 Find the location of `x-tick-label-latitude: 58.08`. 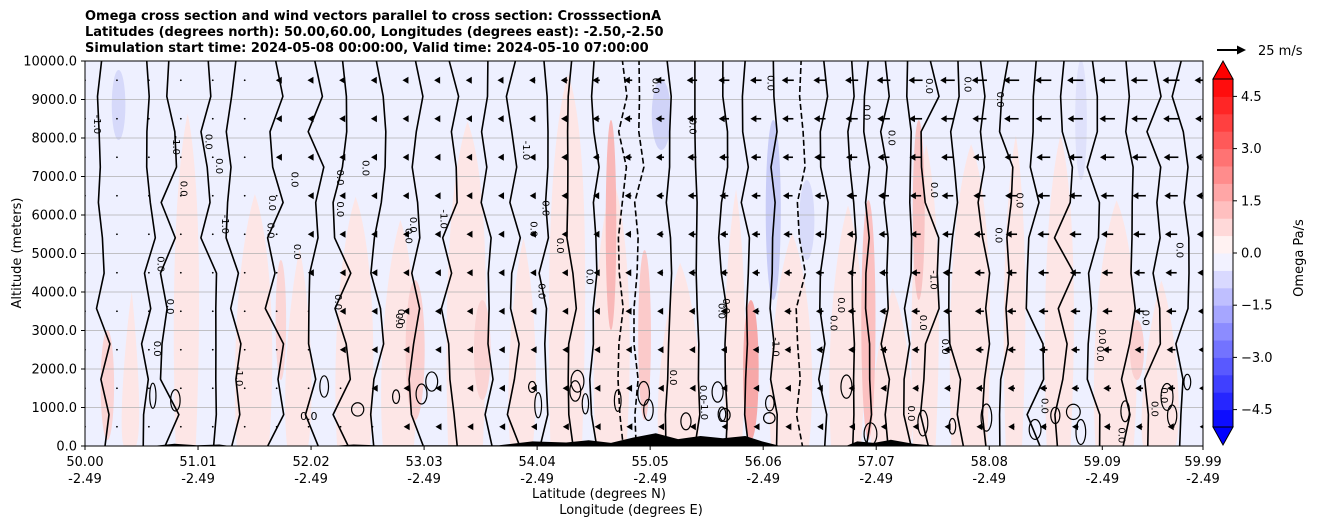

x-tick-label-latitude: 58.08 is located at coordinates (989, 462).